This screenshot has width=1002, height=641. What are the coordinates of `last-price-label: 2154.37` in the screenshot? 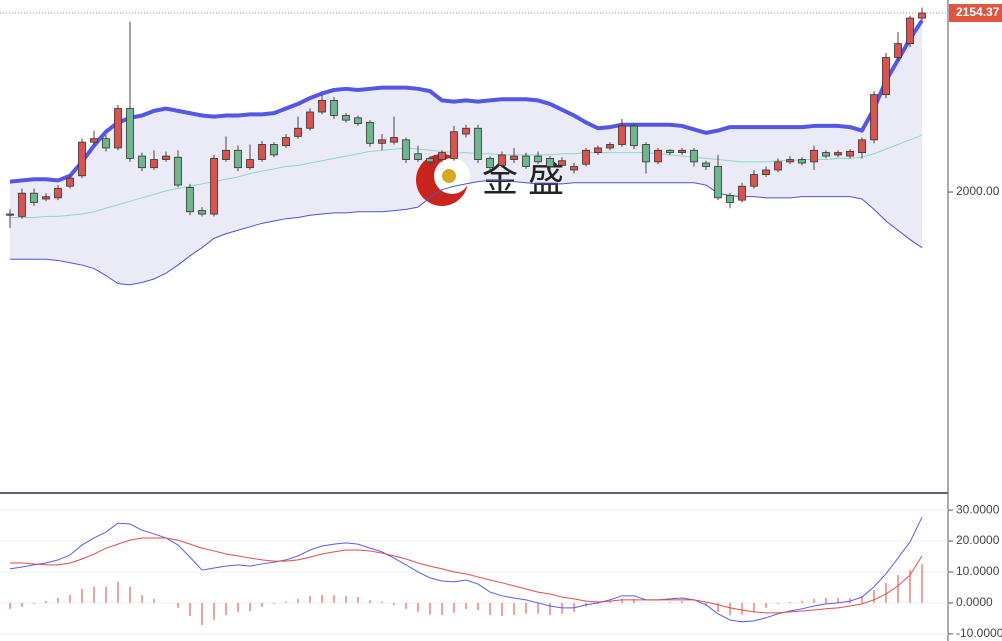 It's located at (978, 12).